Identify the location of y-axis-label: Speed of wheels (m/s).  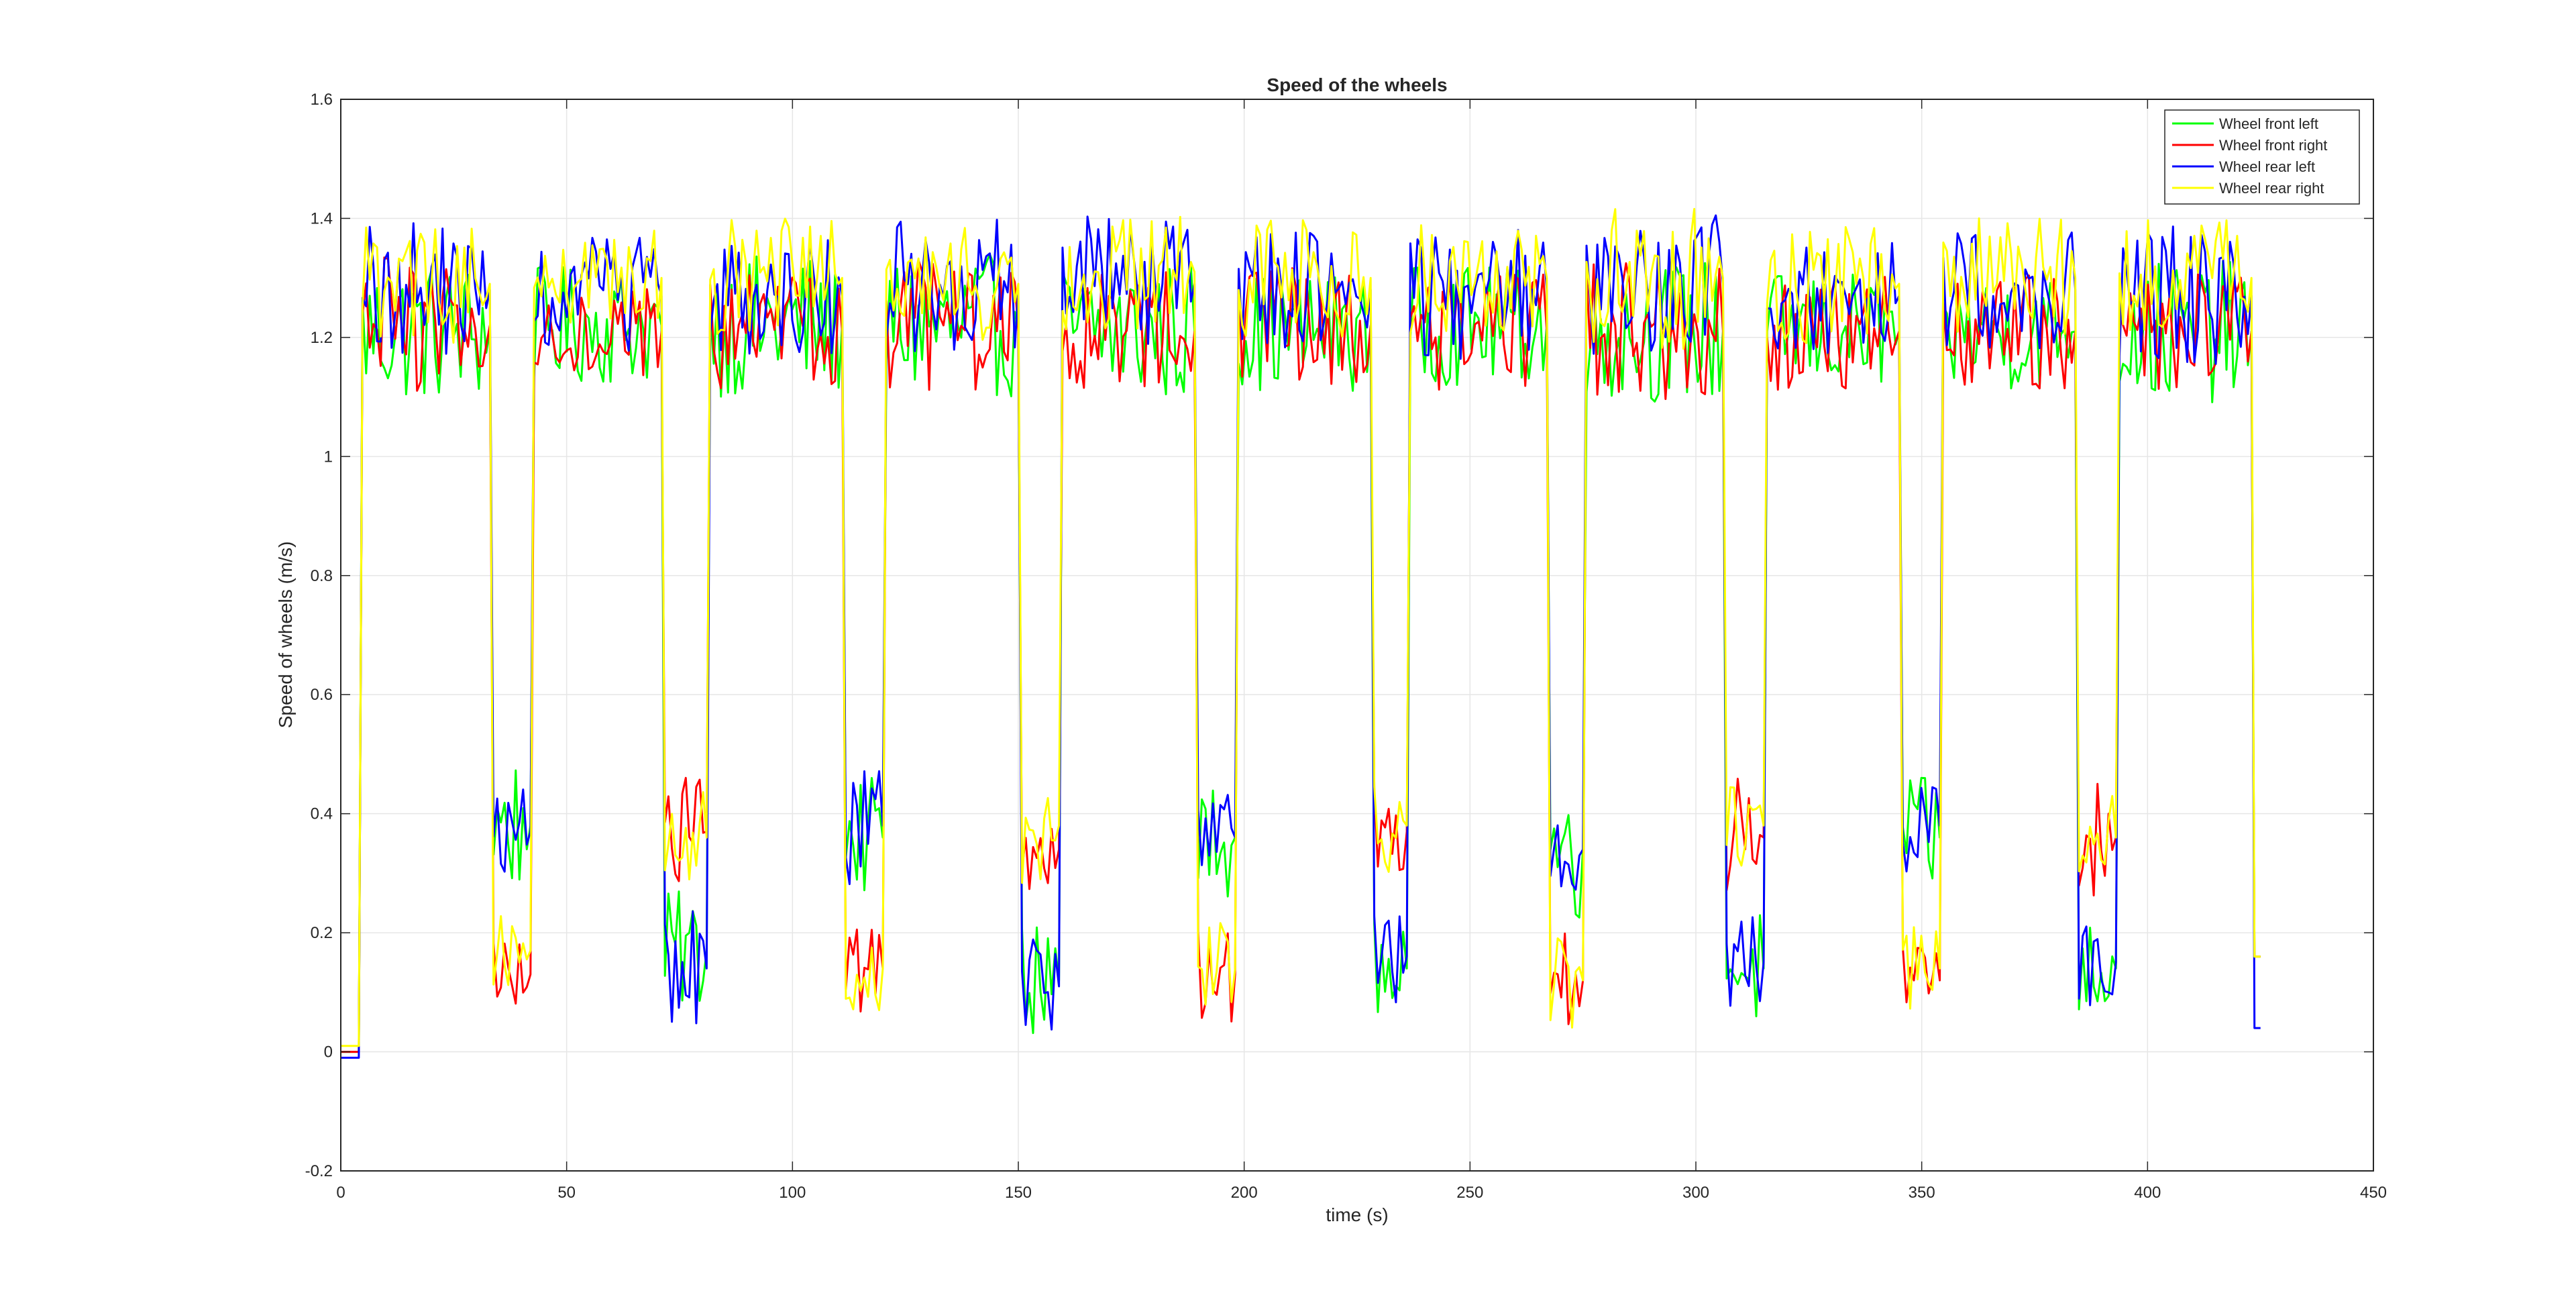
(285, 635).